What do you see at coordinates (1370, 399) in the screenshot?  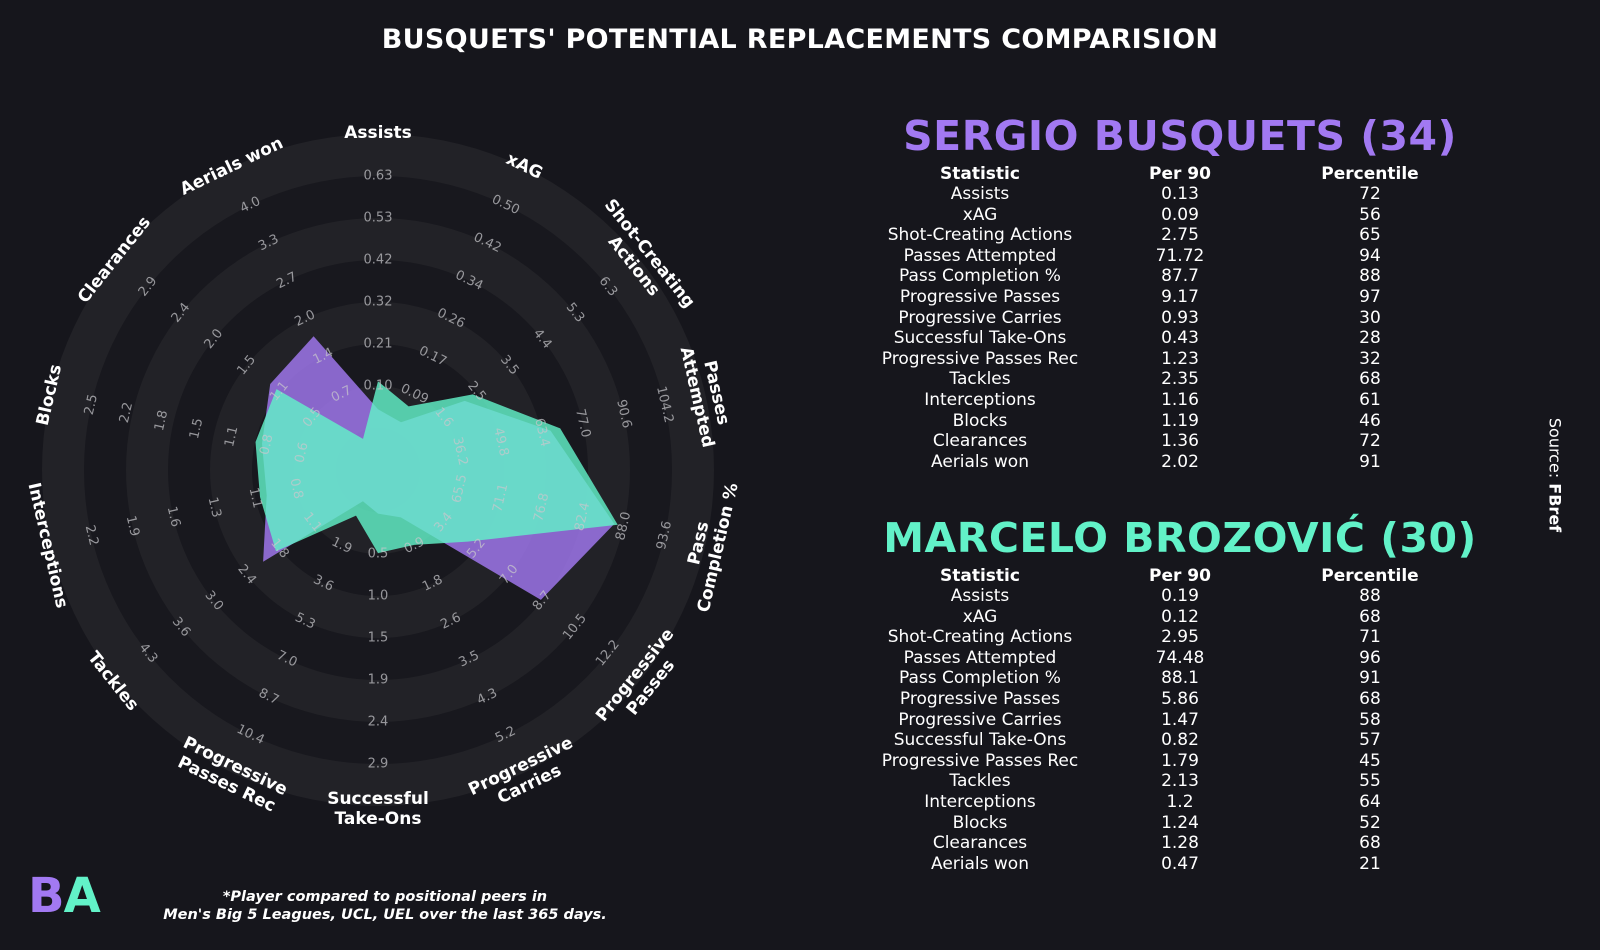 I see `percentile-cell: 61` at bounding box center [1370, 399].